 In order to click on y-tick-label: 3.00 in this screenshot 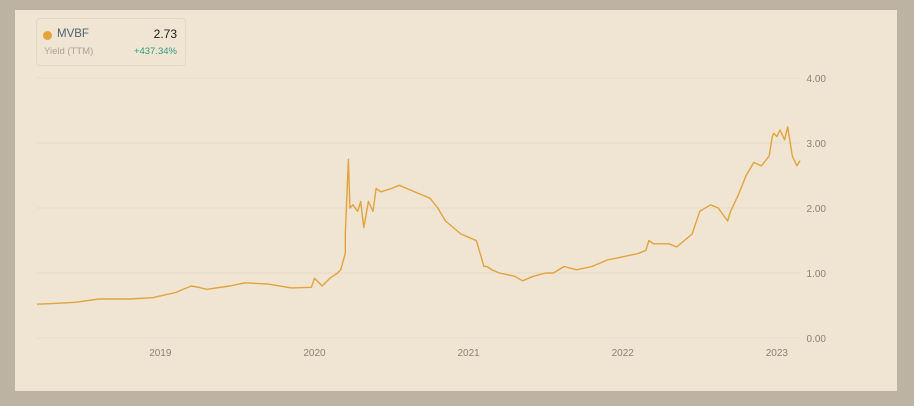, I will do `click(817, 144)`.